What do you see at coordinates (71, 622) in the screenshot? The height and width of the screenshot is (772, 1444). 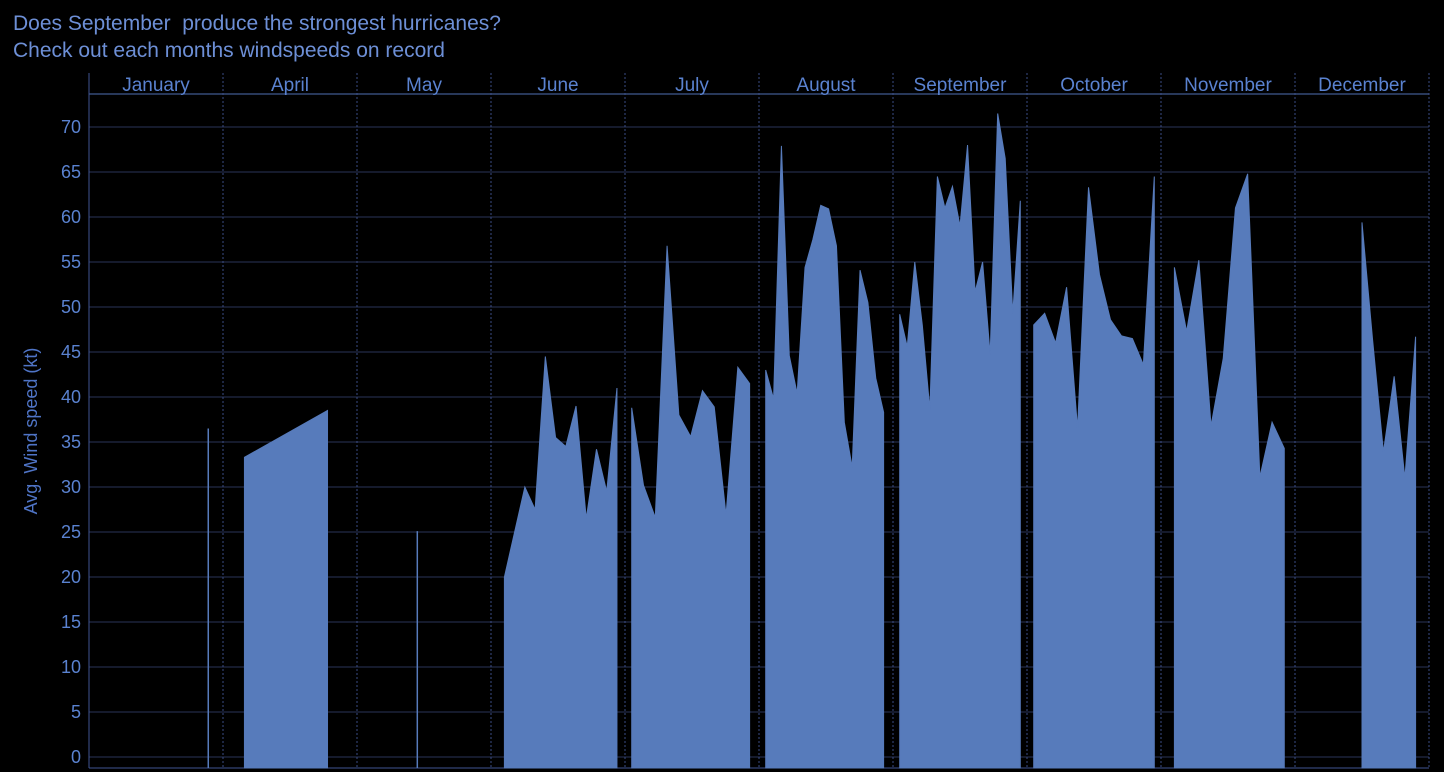 I see `y-tick-label: 15` at bounding box center [71, 622].